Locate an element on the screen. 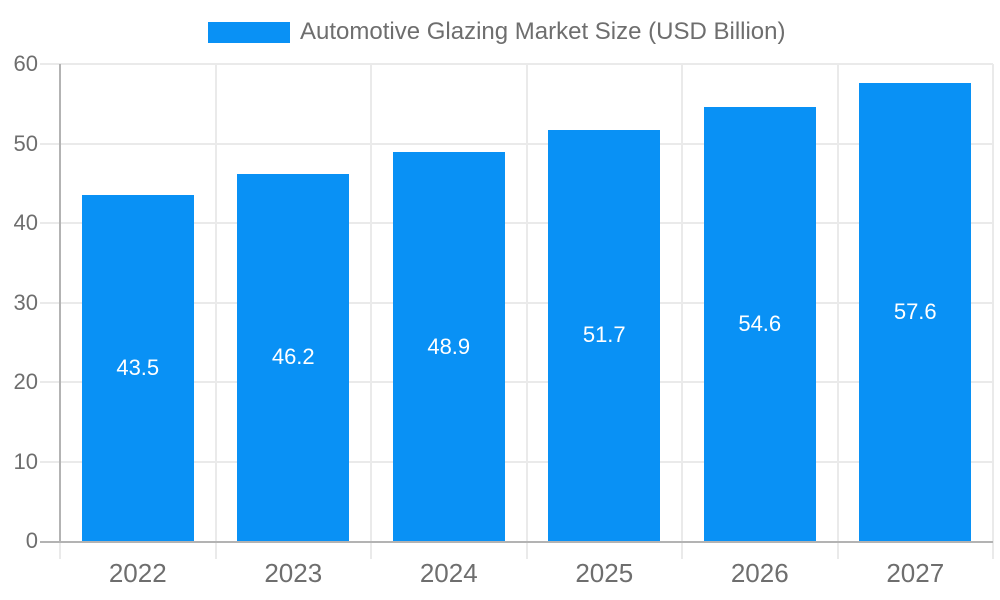  bar: 57.6 is located at coordinates (915, 312).